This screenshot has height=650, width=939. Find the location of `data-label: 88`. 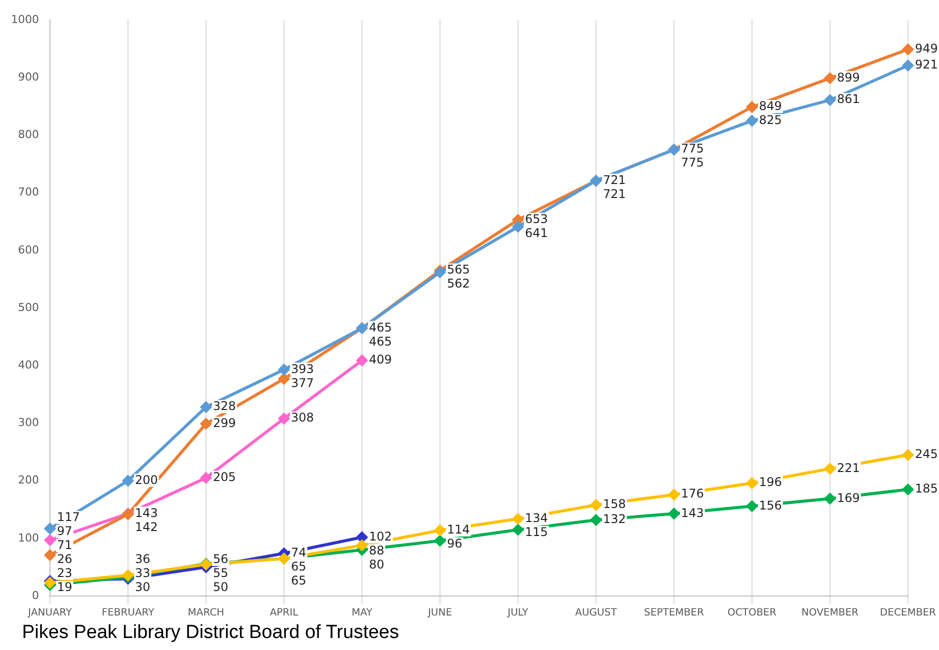

data-label: 88 is located at coordinates (376, 550).